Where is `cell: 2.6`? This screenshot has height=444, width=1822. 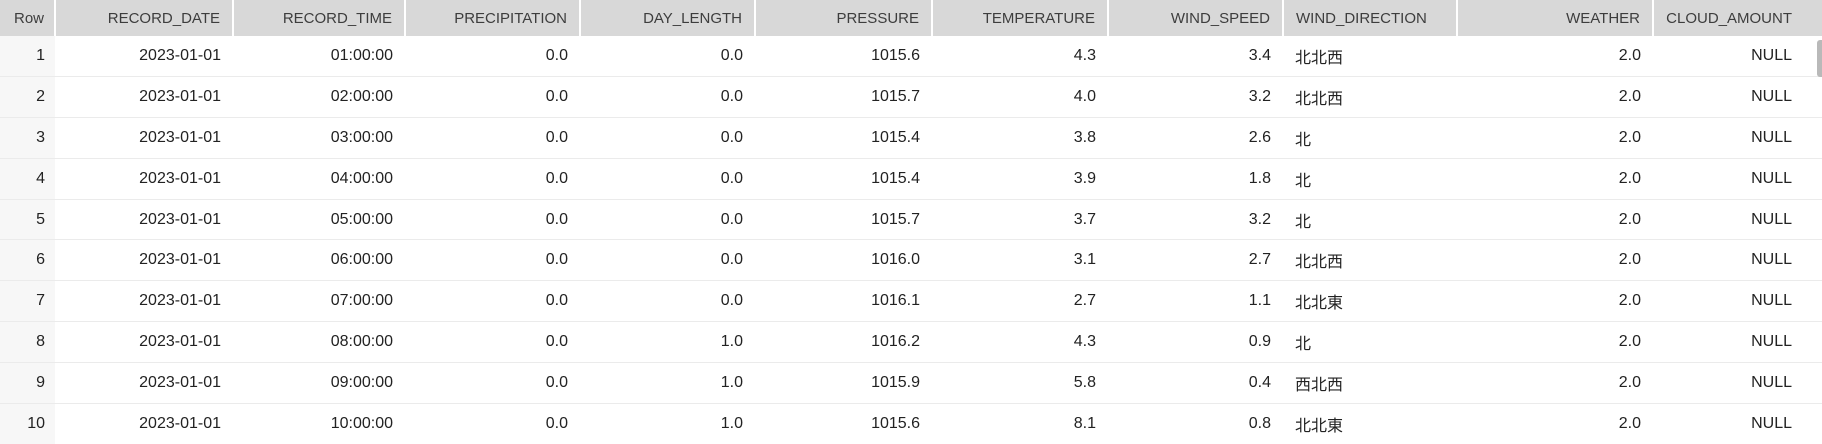 cell: 2.6 is located at coordinates (1195, 138).